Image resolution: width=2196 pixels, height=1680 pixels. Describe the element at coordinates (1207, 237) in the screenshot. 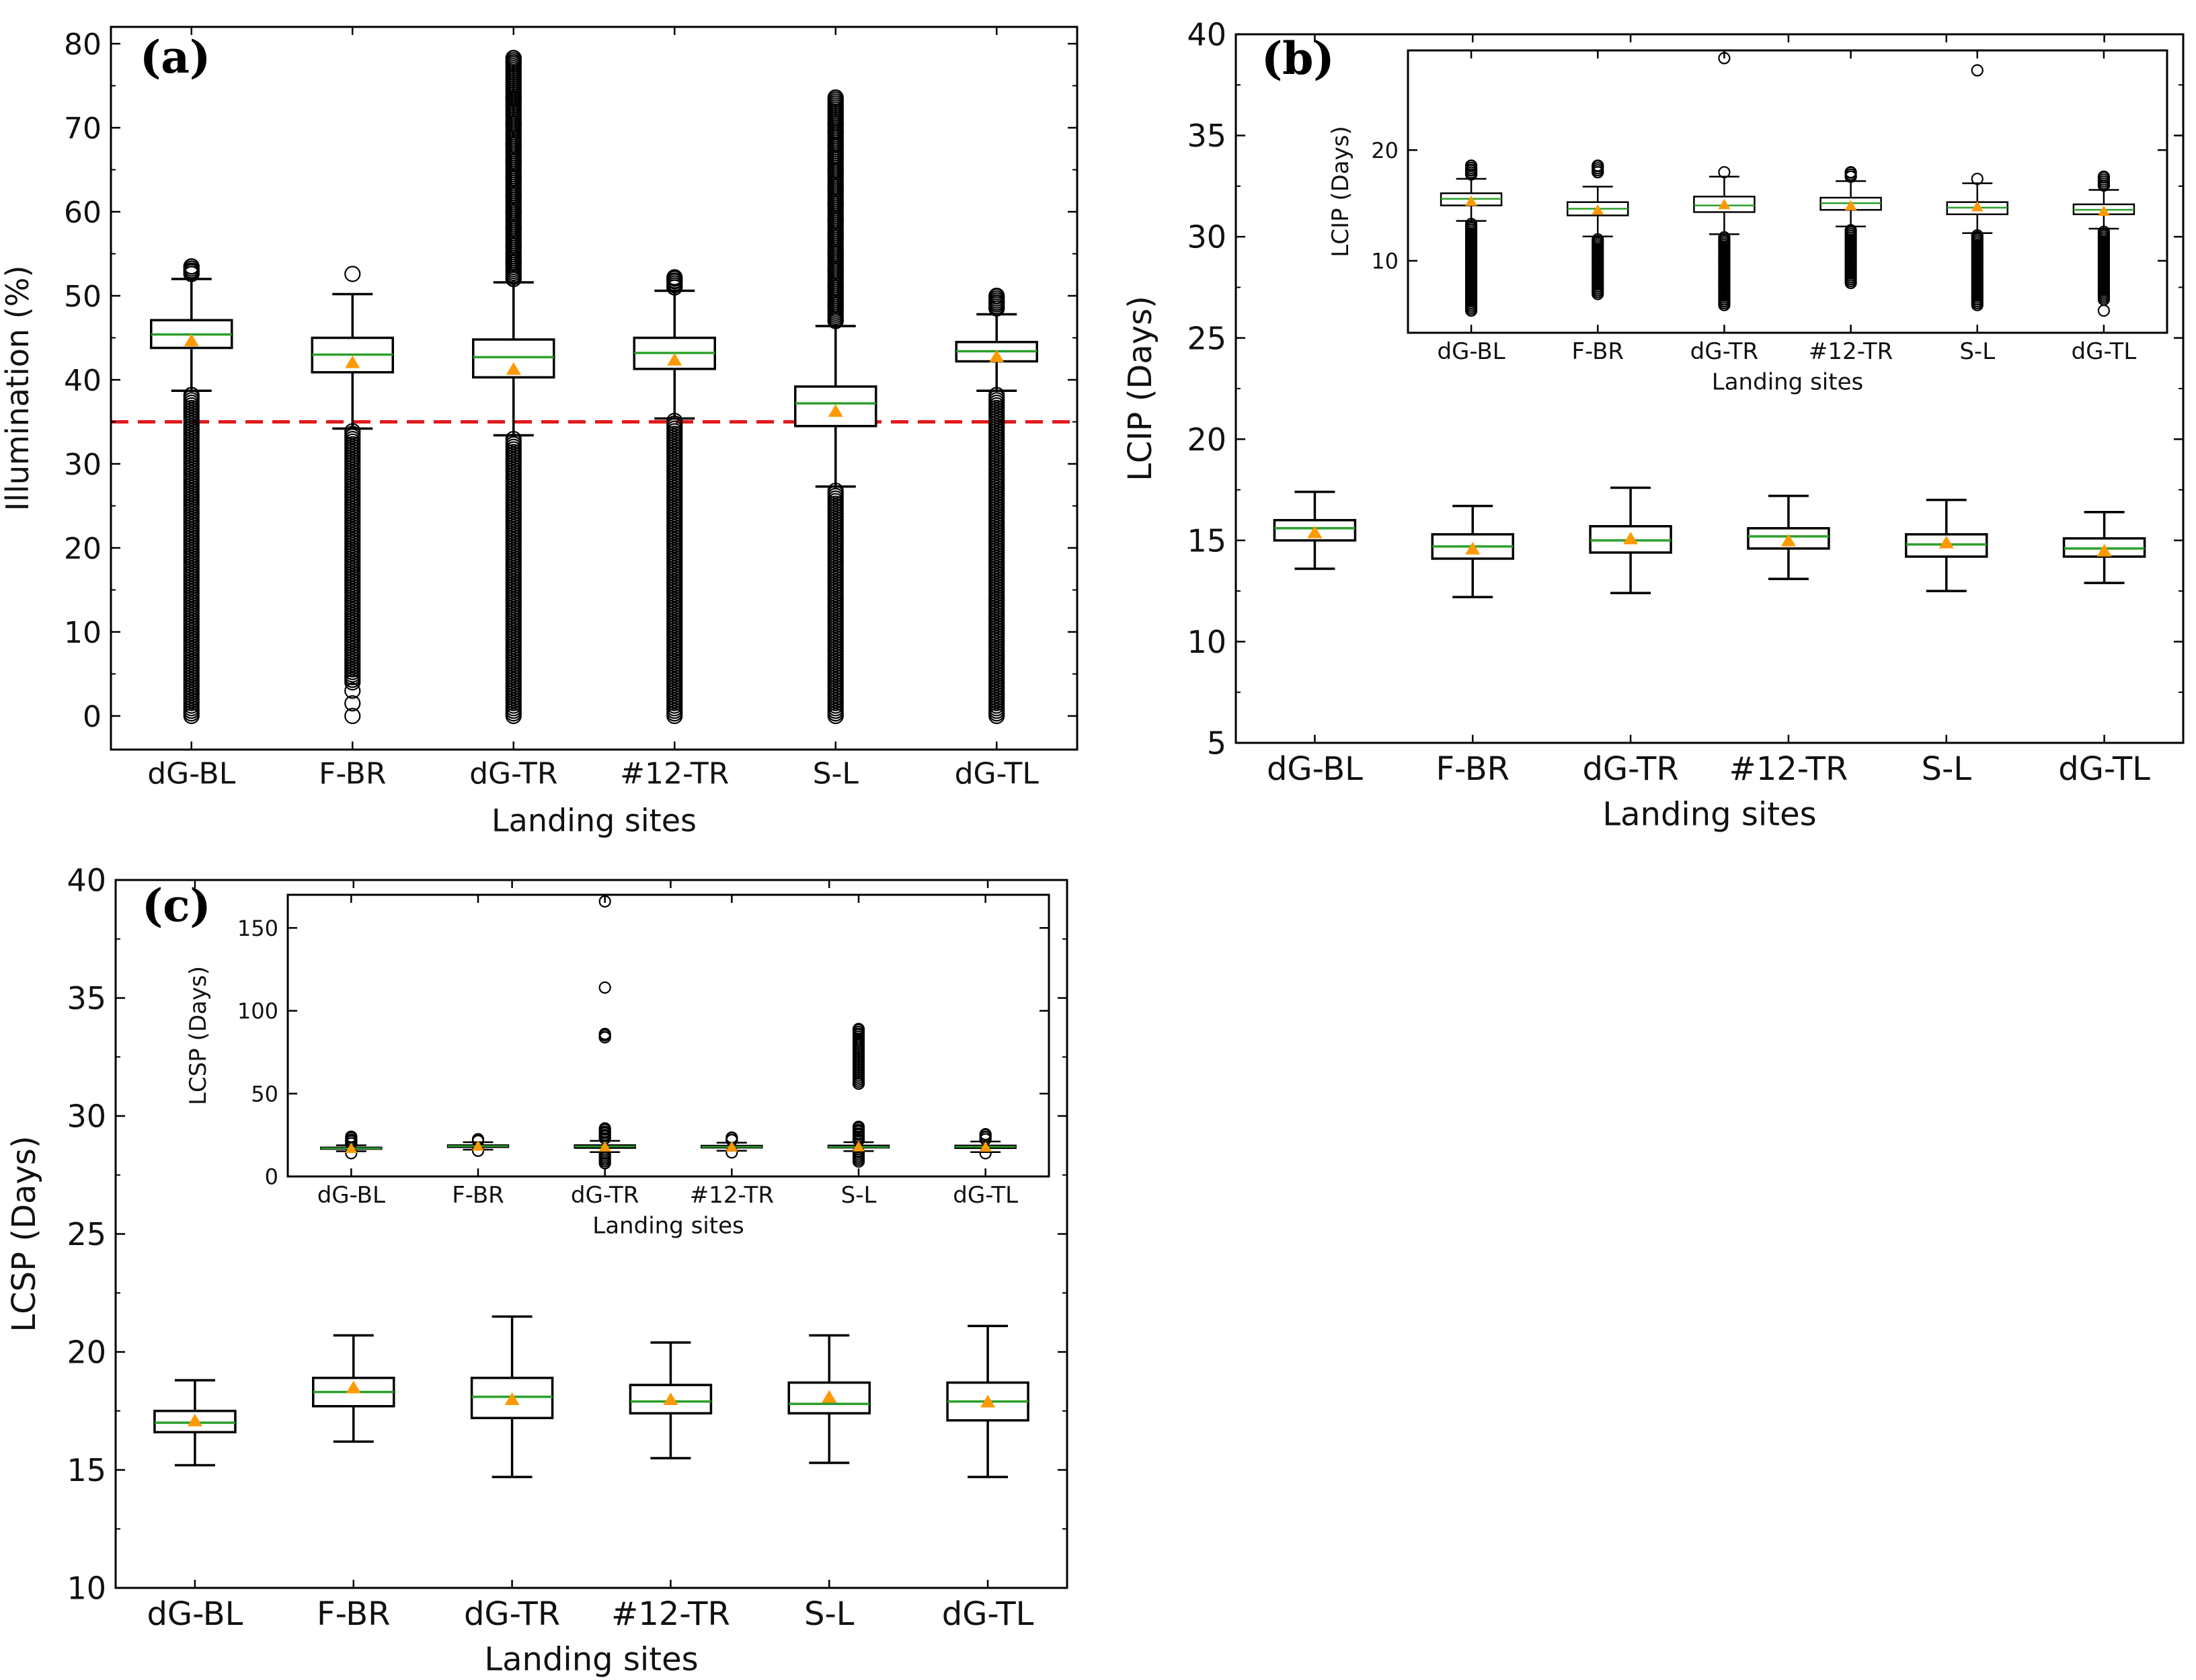

I see `panel-b-ytick-label: 30` at that location.